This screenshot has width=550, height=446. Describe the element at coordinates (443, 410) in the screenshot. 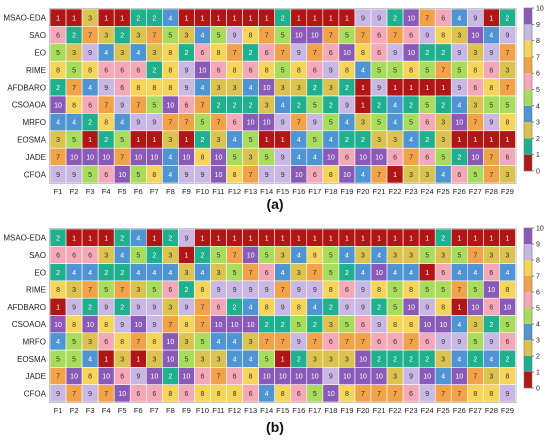

I see `column-label: F25` at that location.